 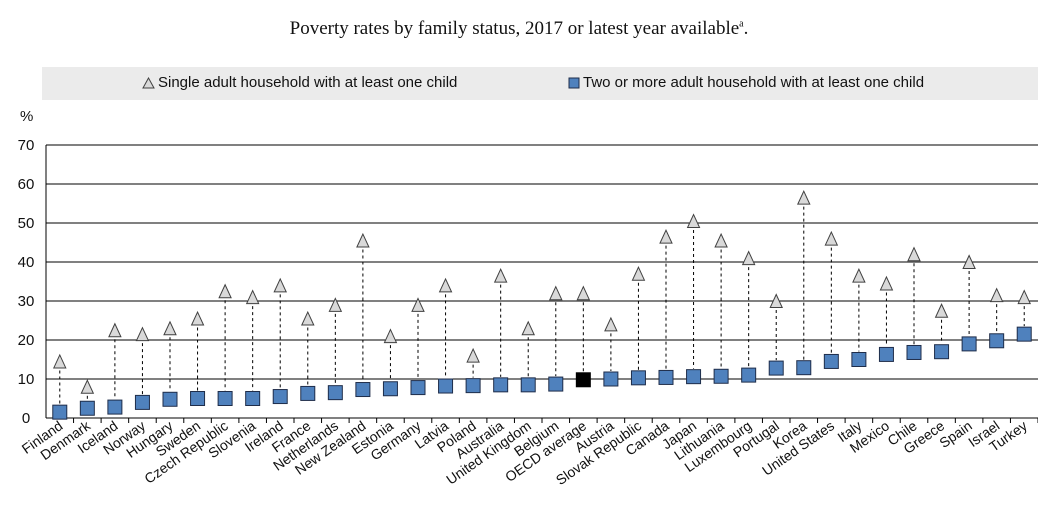 I want to click on y-tick-label: 50, so click(x=26, y=223).